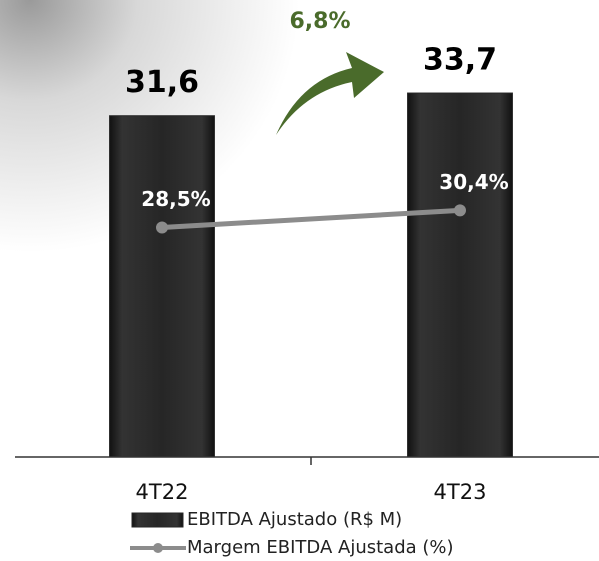 This screenshot has width=599, height=561. I want to click on legend-swatch-marker, so click(158, 548).